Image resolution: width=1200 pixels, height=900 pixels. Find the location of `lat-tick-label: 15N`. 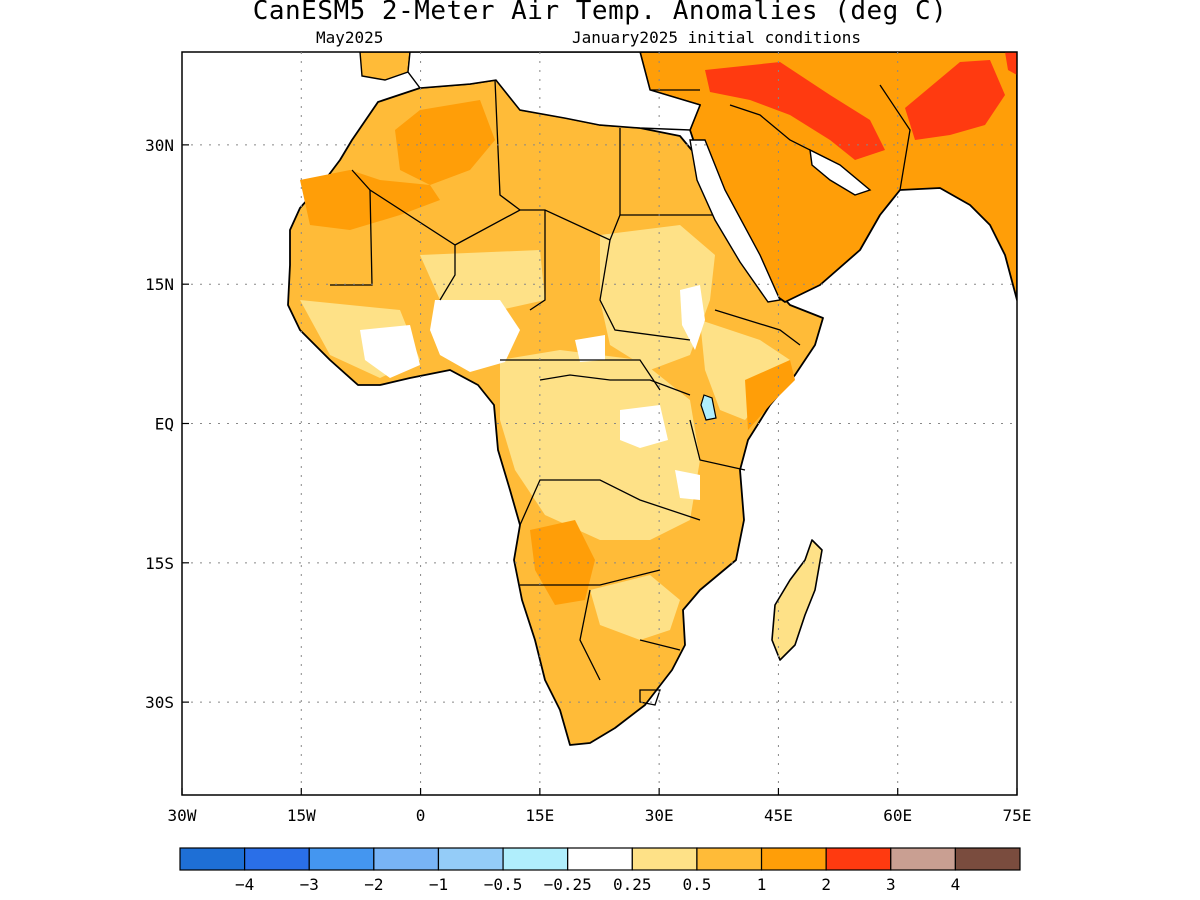

lat-tick-label: 15N is located at coordinates (159, 284).